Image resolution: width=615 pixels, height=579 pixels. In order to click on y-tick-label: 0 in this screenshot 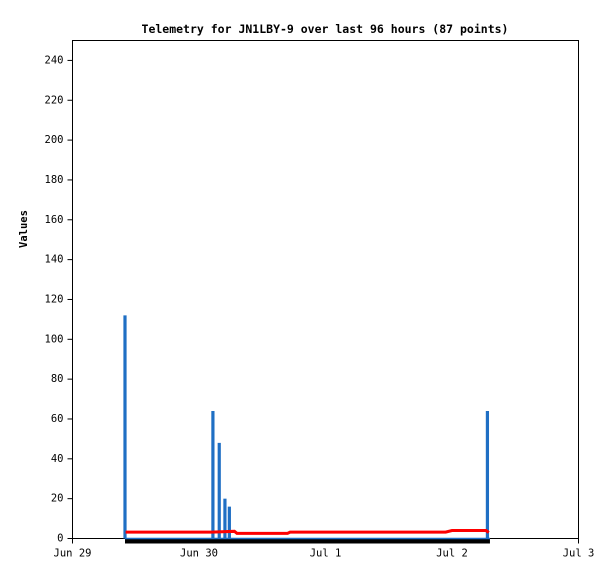, I will do `click(60, 539)`.